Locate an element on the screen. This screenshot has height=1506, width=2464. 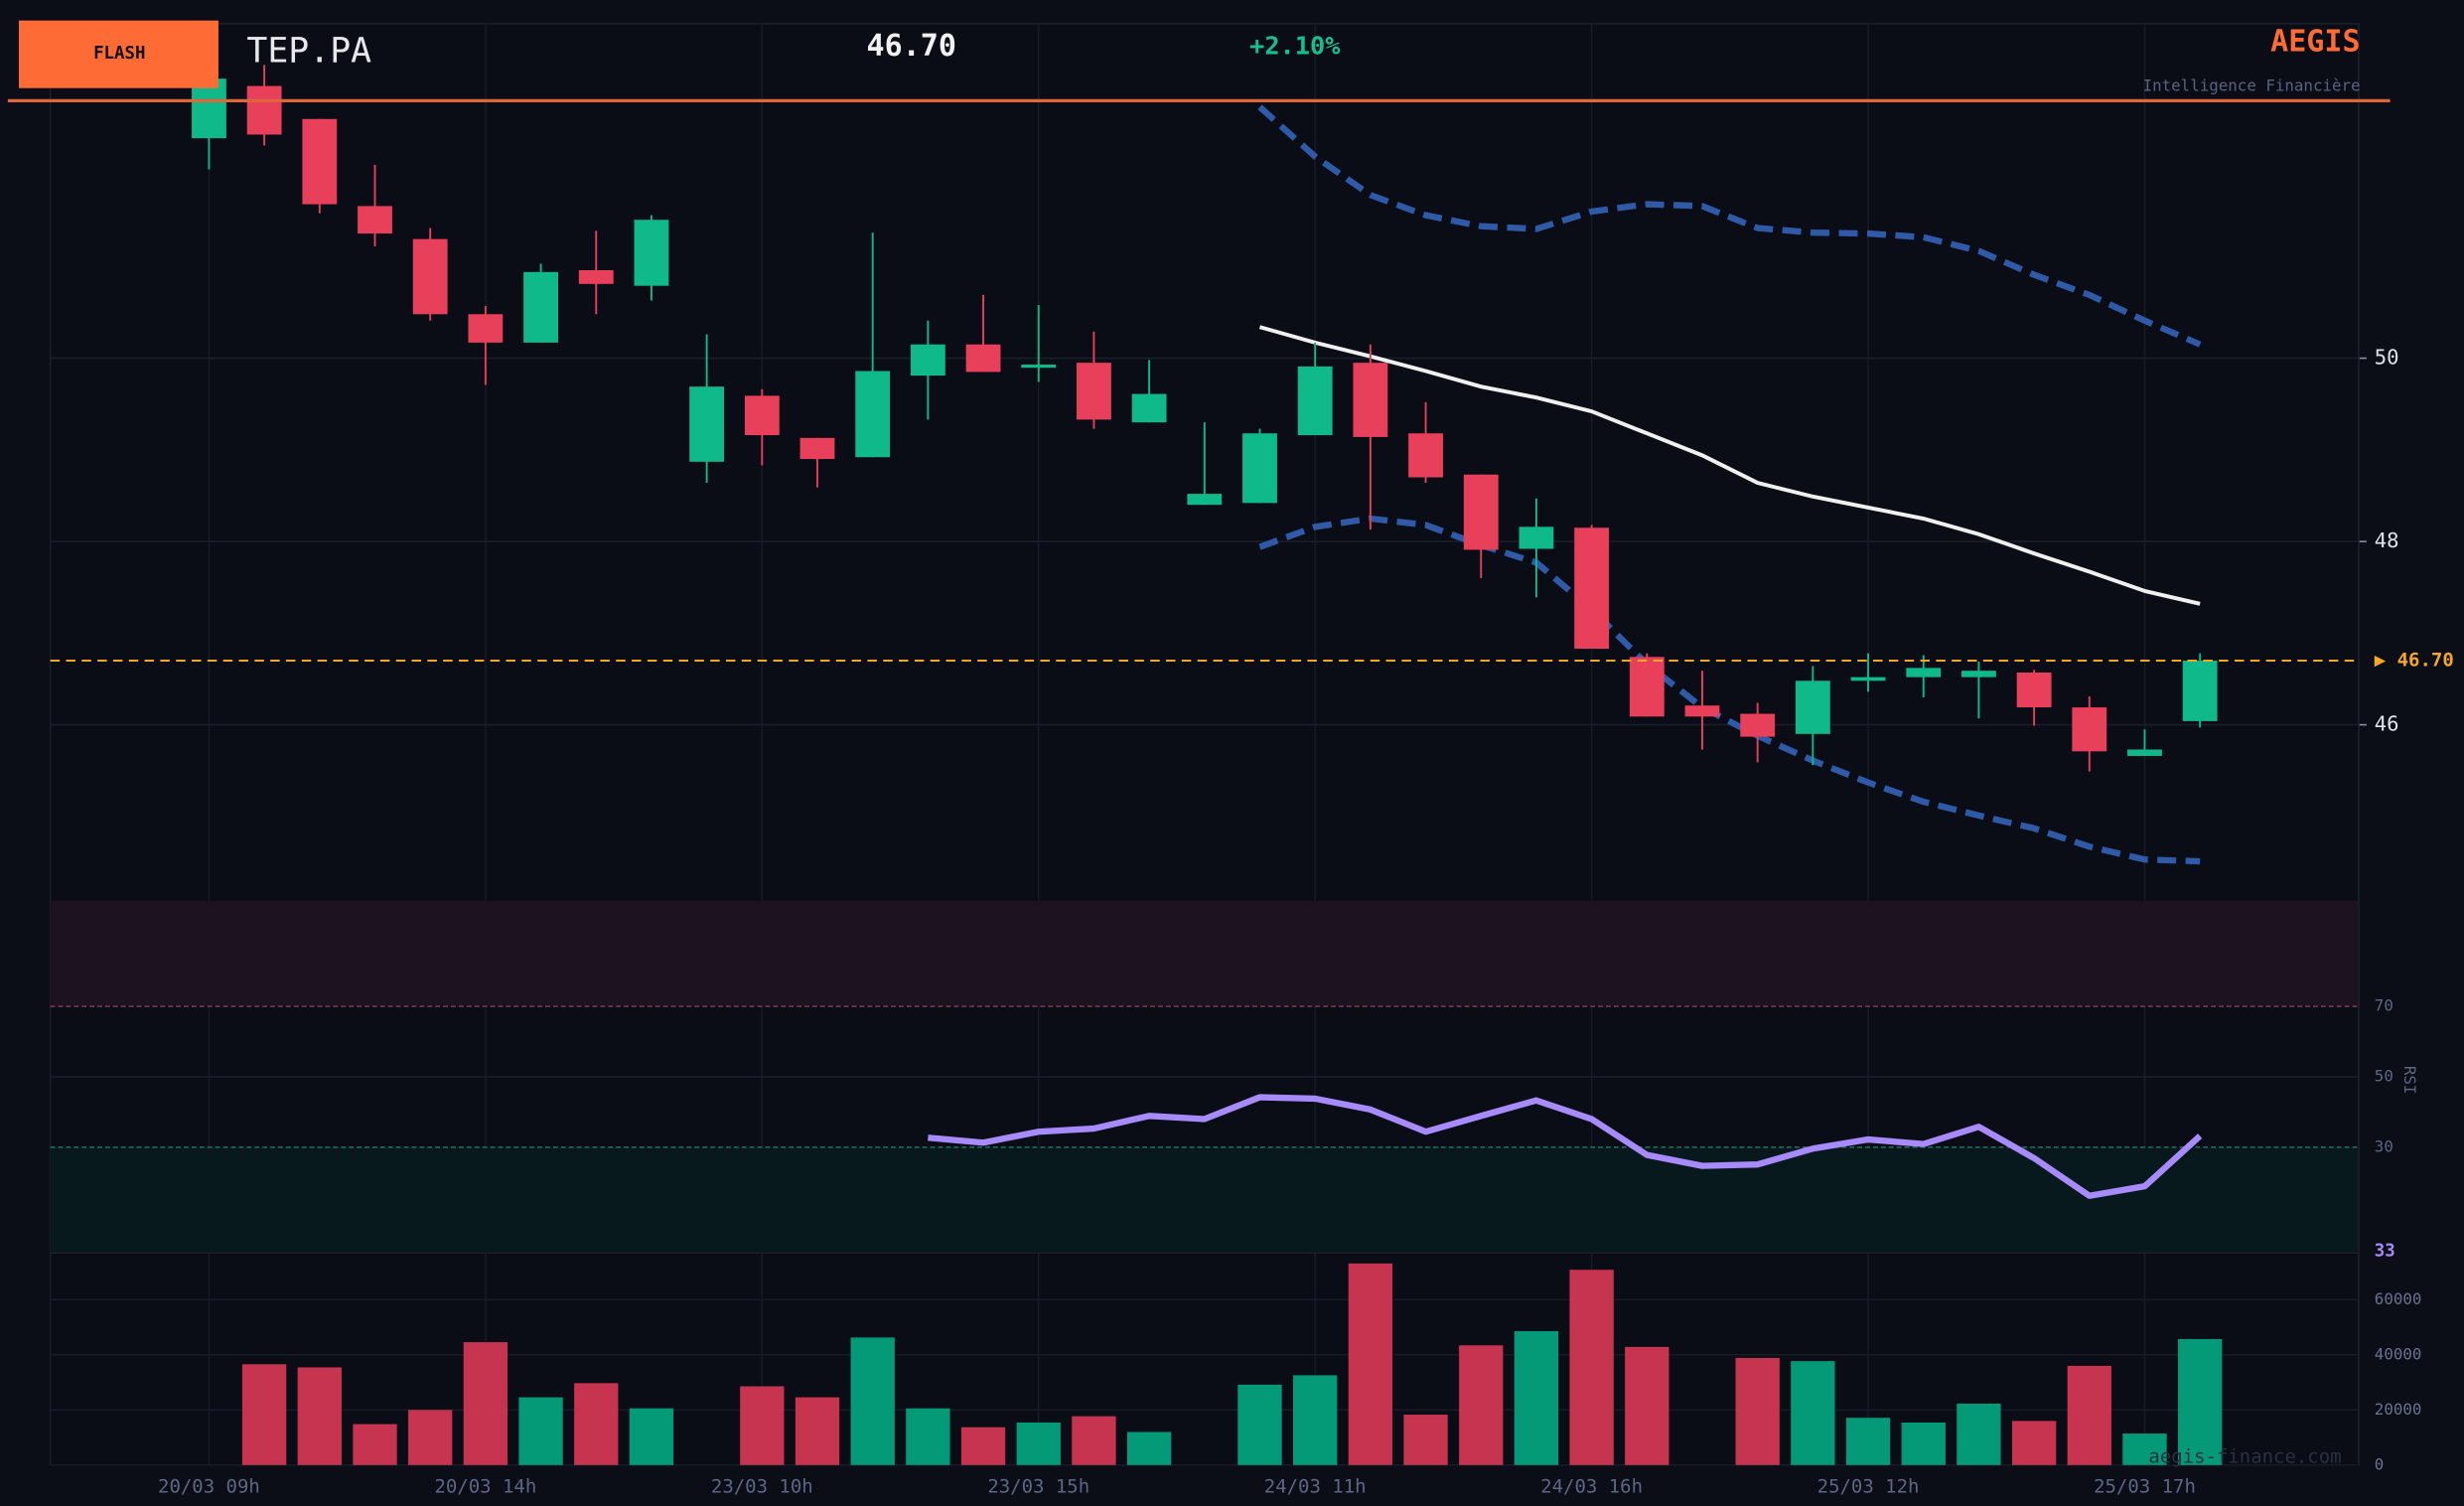
x-tick-label: 25/03 17h is located at coordinates (2145, 1486).